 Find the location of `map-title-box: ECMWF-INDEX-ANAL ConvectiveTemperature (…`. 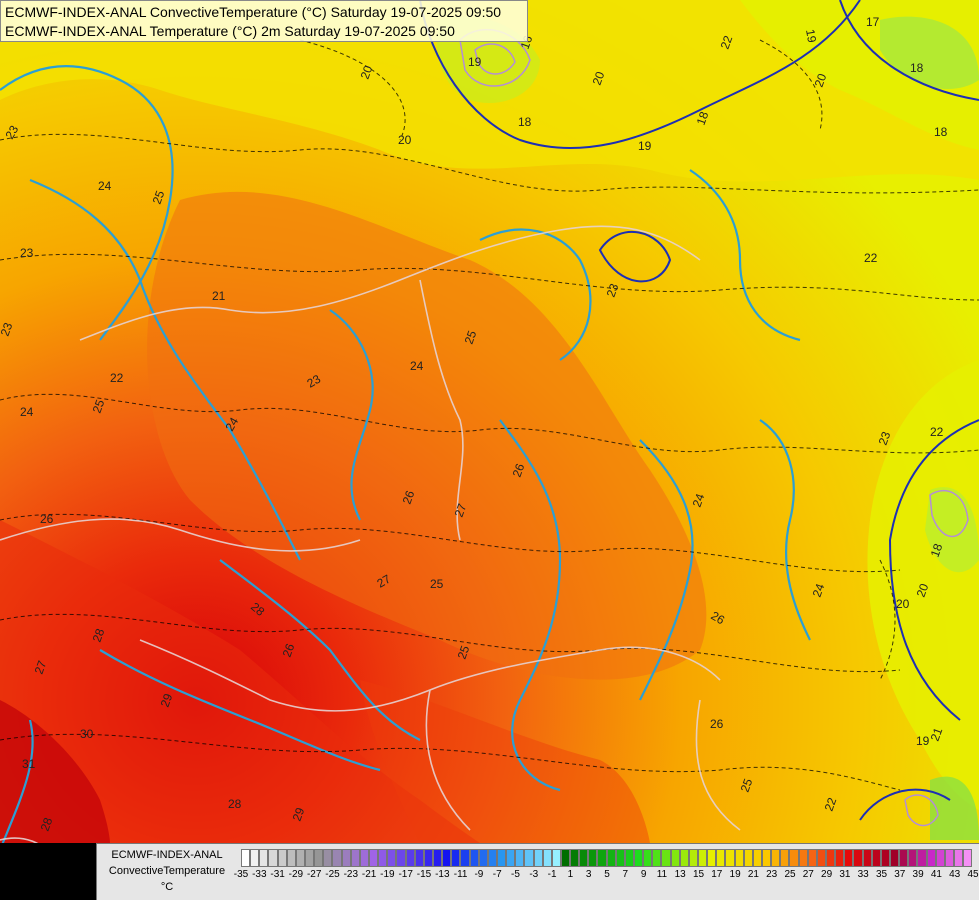

map-title-box: ECMWF-INDEX-ANAL ConvectiveTemperature (… is located at coordinates (264, 21).